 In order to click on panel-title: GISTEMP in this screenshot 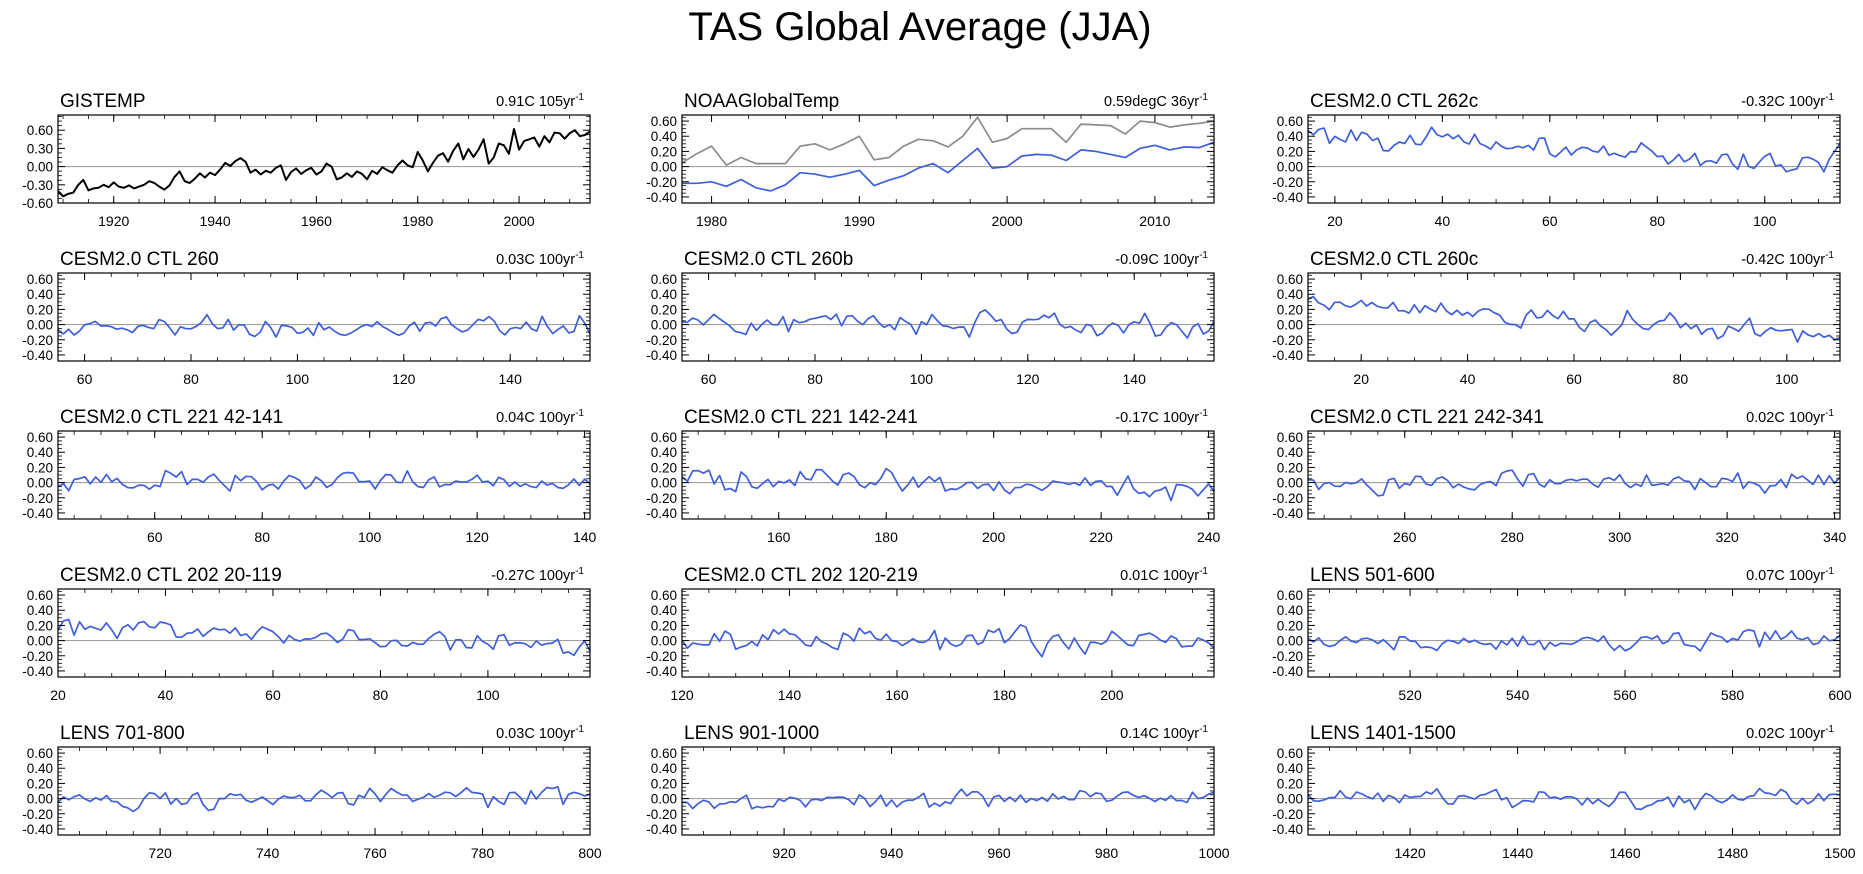, I will do `click(103, 101)`.